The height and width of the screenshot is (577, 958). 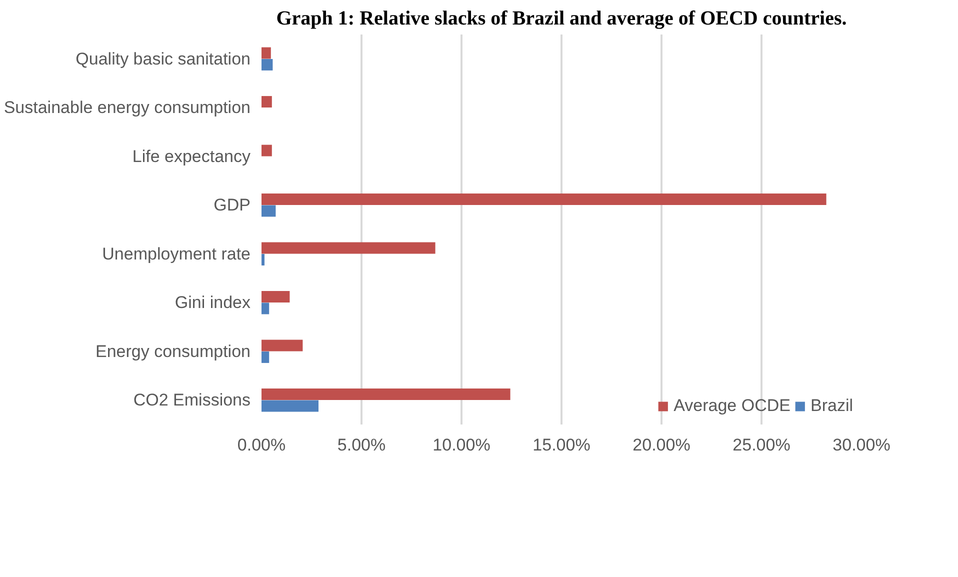 I want to click on x-tick-label: 30.00%, so click(x=861, y=445).